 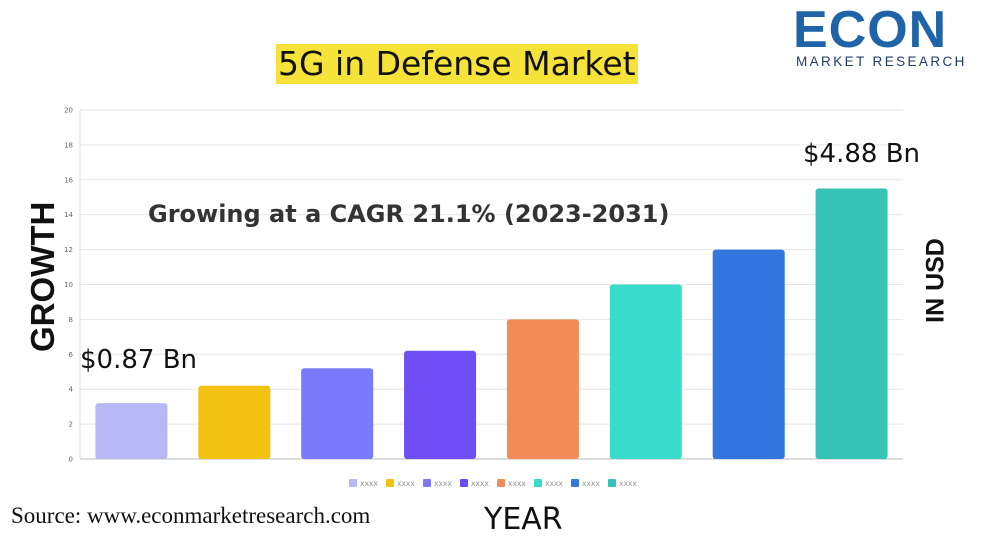 What do you see at coordinates (68, 111) in the screenshot?
I see `y-tick-label: 20` at bounding box center [68, 111].